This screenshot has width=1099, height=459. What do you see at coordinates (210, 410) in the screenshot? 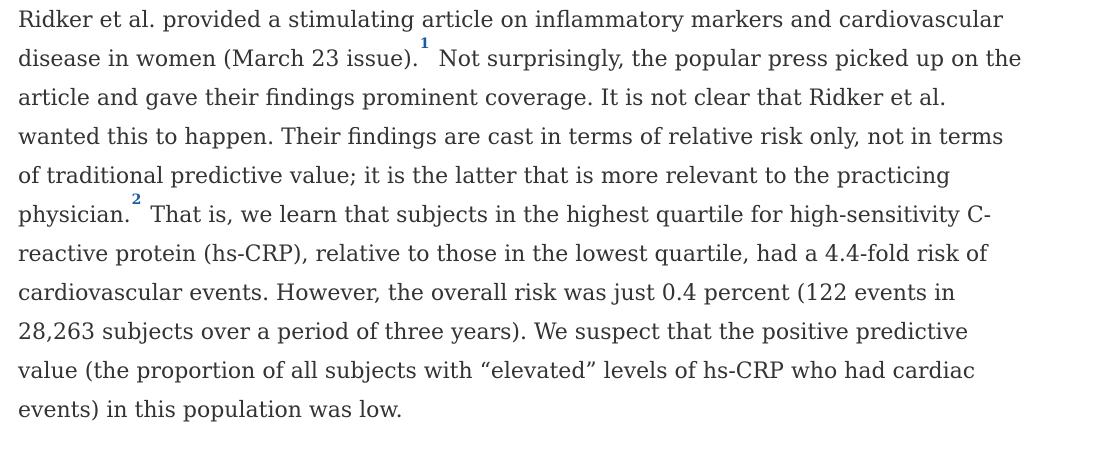
I see `line-text: events) in this population was low.` at bounding box center [210, 410].